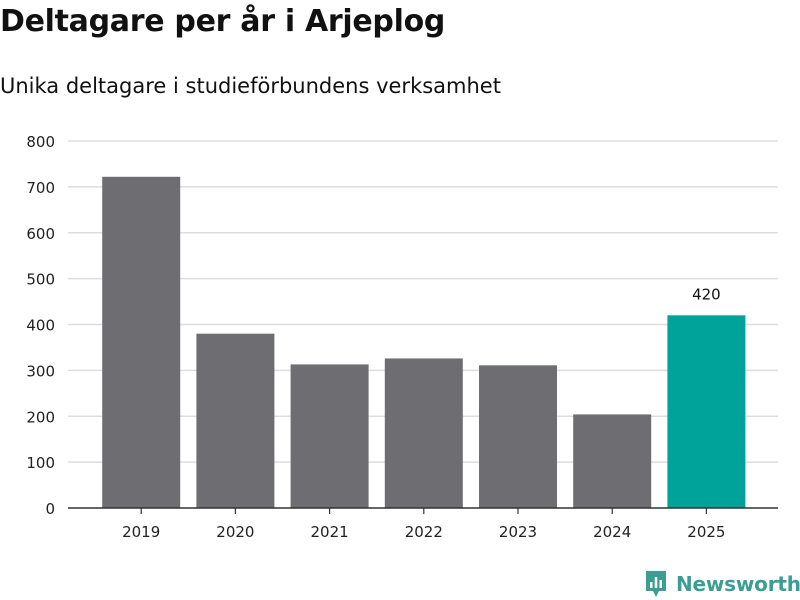 This screenshot has height=600, width=800. What do you see at coordinates (40, 326) in the screenshot?
I see `y-tick-label: 400` at bounding box center [40, 326].